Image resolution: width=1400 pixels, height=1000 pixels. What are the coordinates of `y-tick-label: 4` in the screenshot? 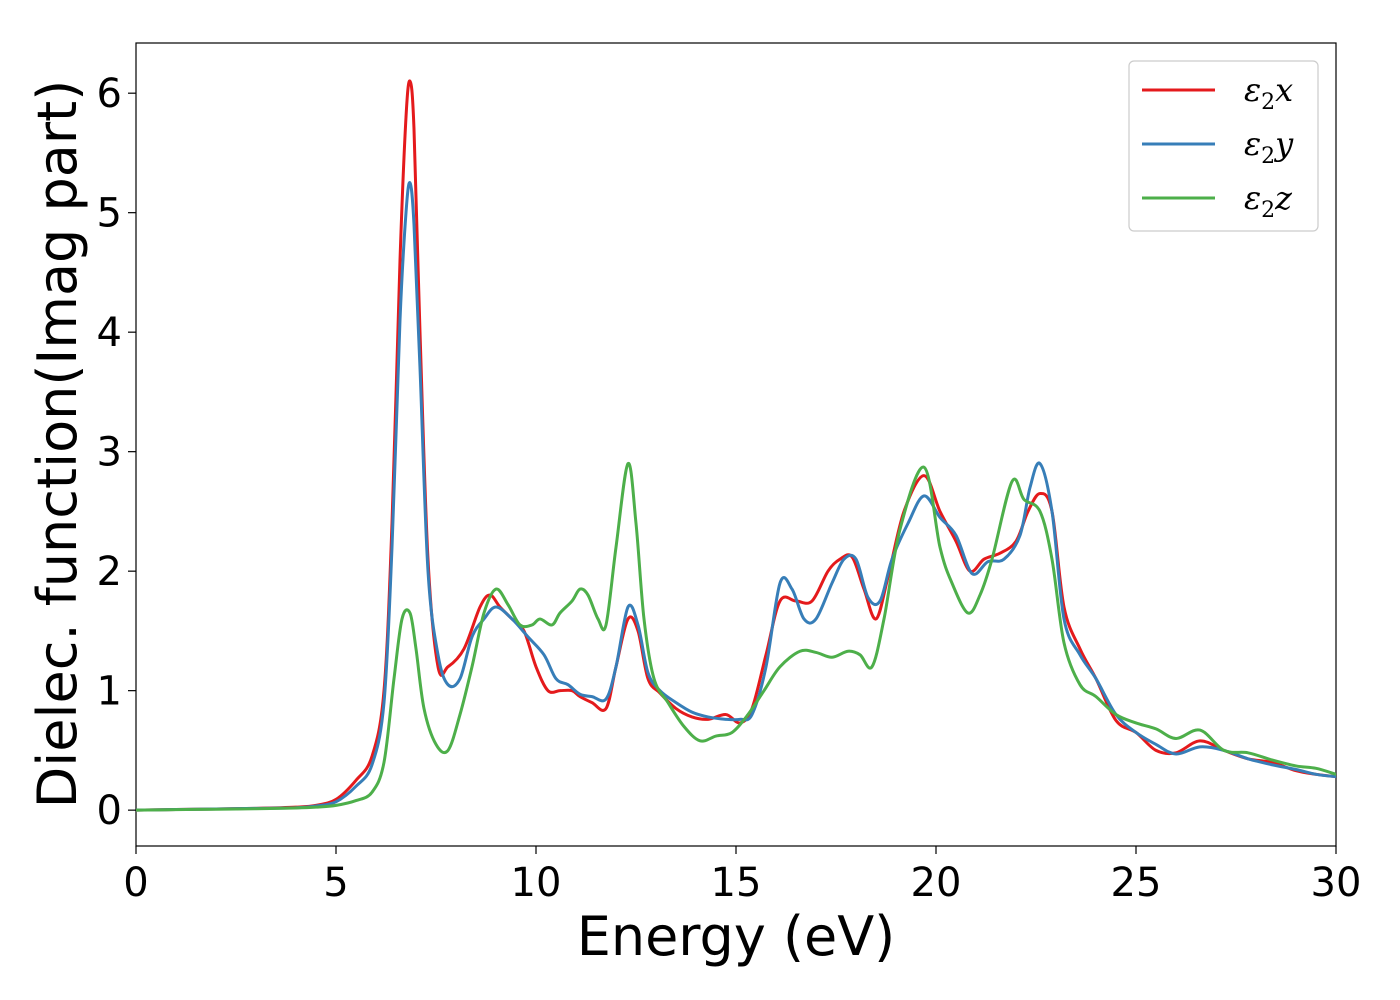 It's located at (109, 333).